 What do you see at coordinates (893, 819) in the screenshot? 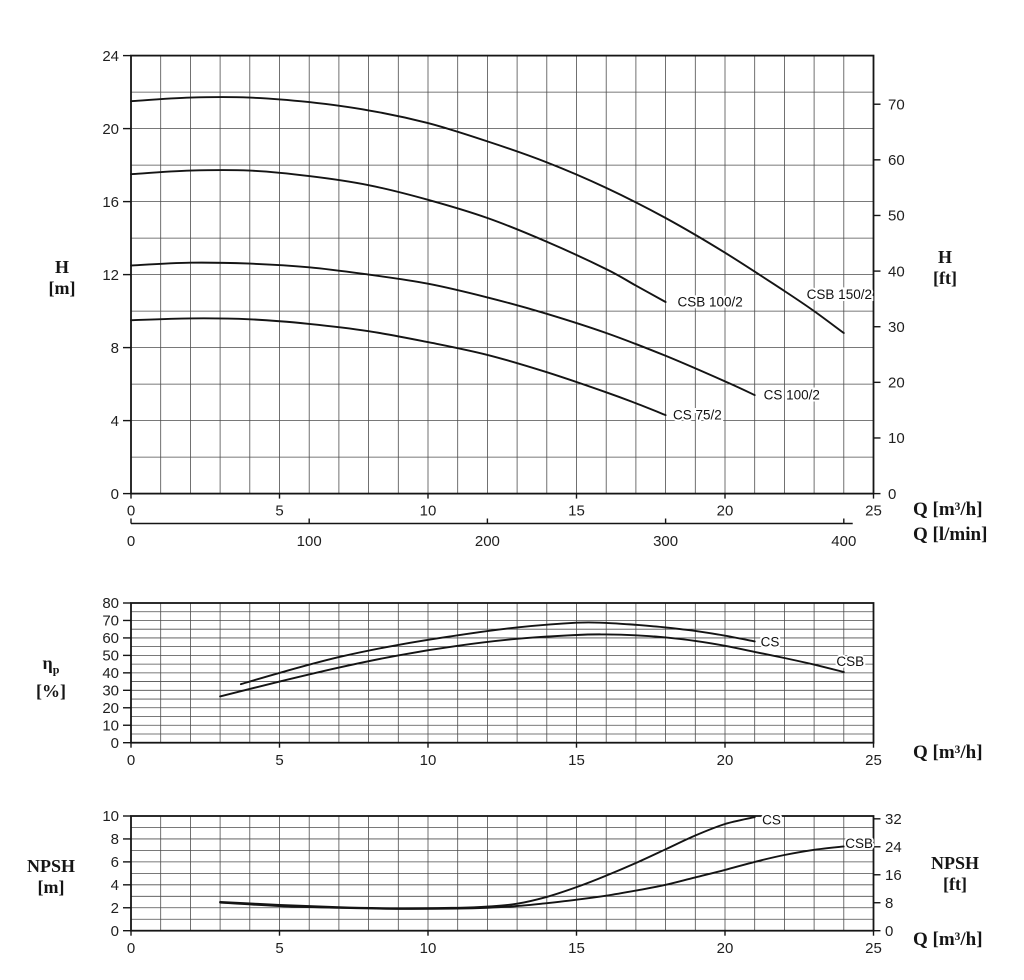
I see `svg-text: 32` at bounding box center [893, 819].